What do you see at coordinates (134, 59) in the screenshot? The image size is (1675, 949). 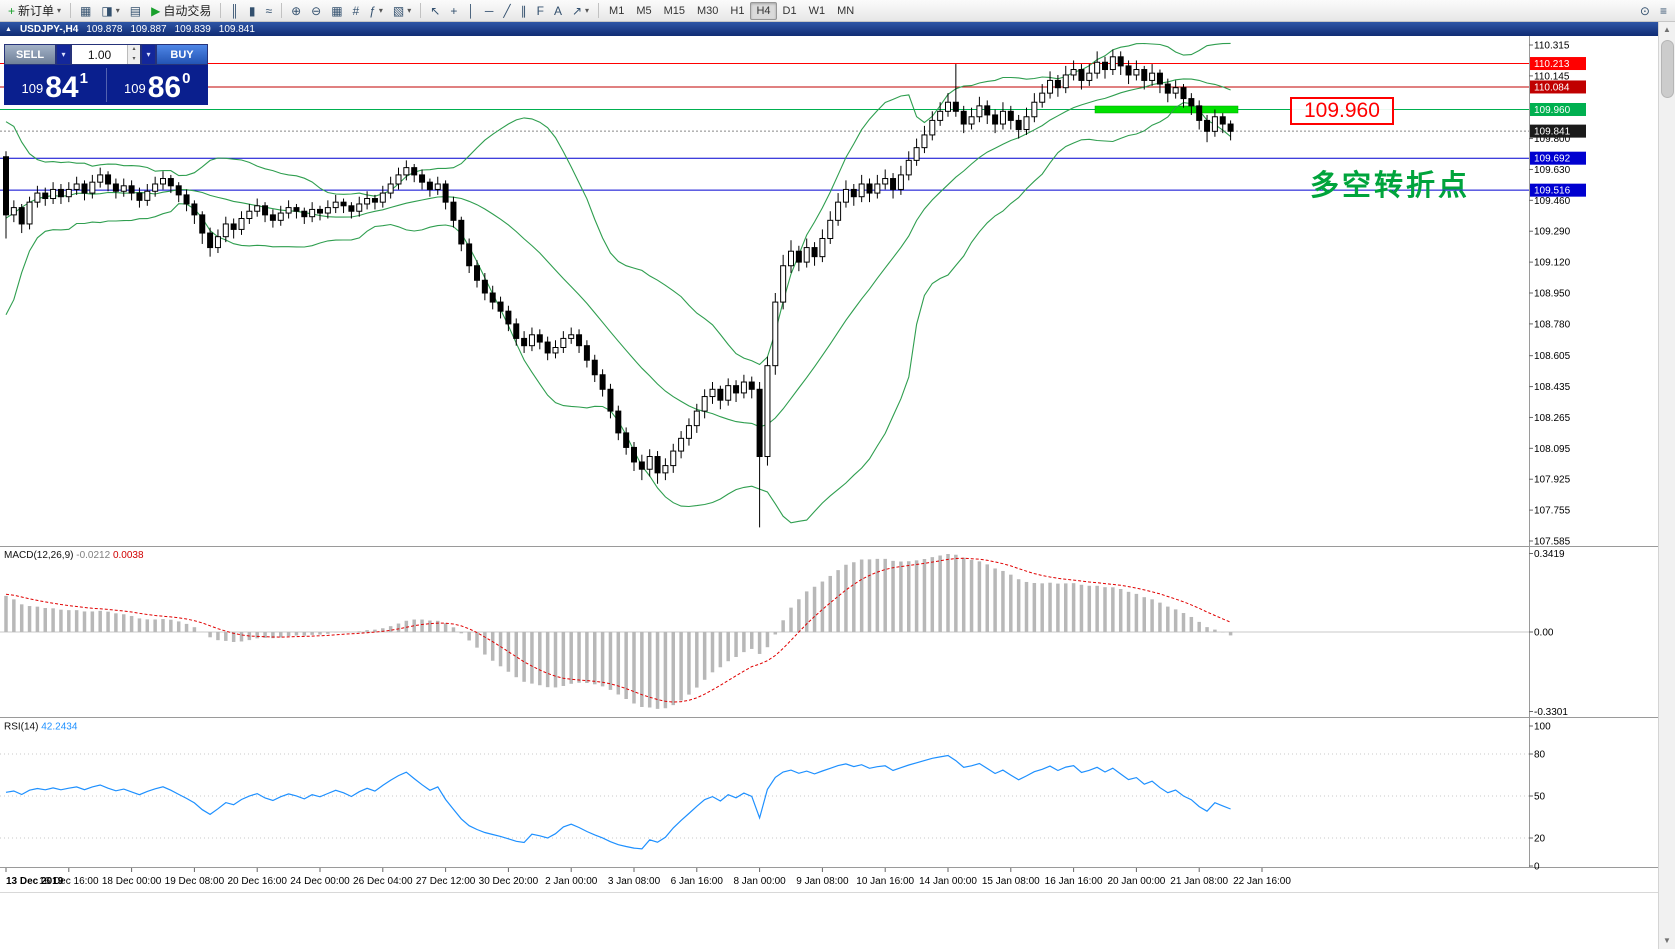 I see `volume-decrease-button: ▾` at bounding box center [134, 59].